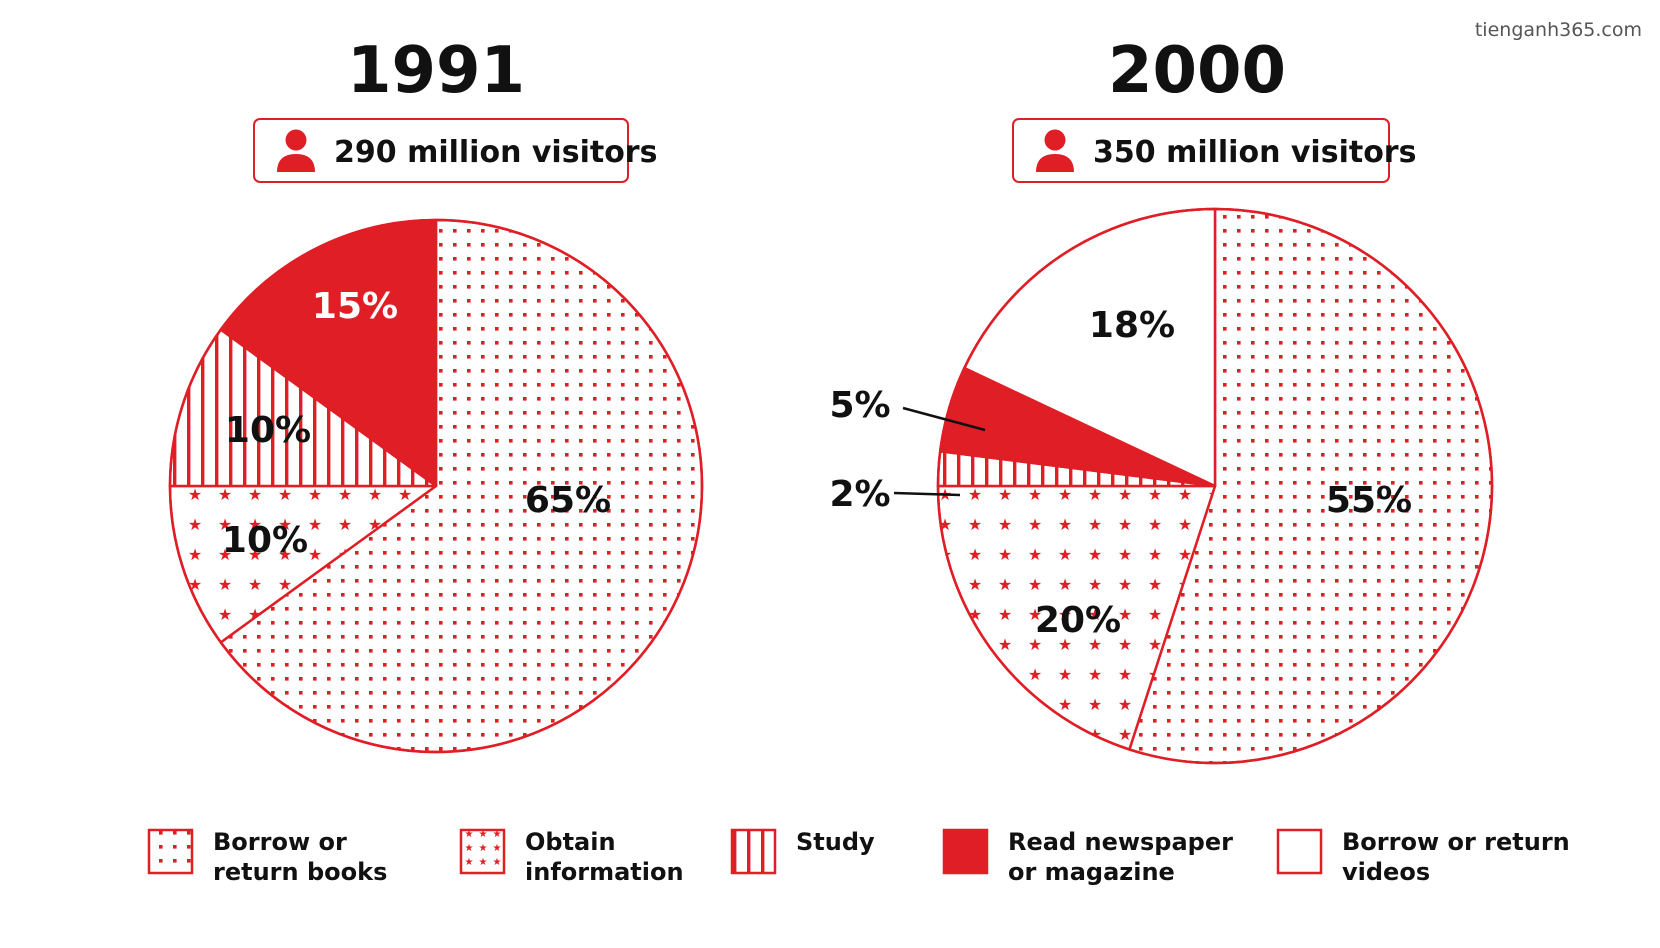 Image resolution: width=1660 pixels, height=948 pixels. I want to click on watermark: tienganh365.com, so click(1558, 30).